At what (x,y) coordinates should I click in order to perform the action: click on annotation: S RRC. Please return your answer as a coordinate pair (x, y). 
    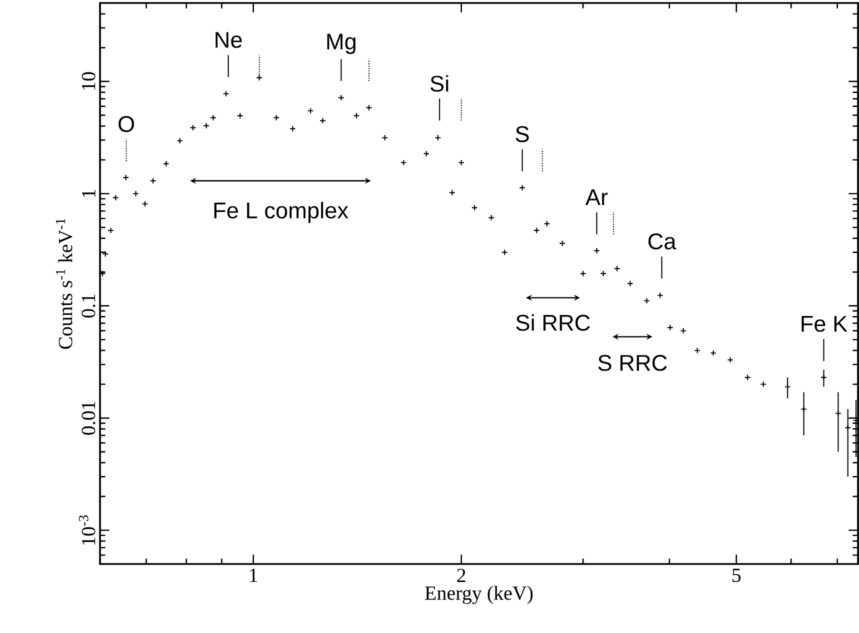
    Looking at the image, I should click on (632, 362).